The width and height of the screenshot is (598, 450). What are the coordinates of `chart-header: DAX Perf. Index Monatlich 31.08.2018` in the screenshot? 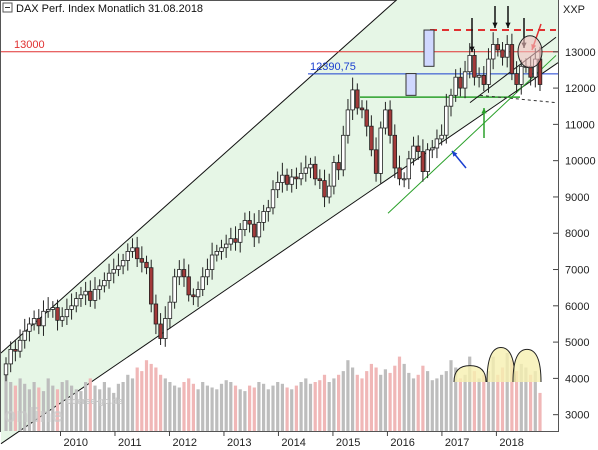 It's located at (102, 8).